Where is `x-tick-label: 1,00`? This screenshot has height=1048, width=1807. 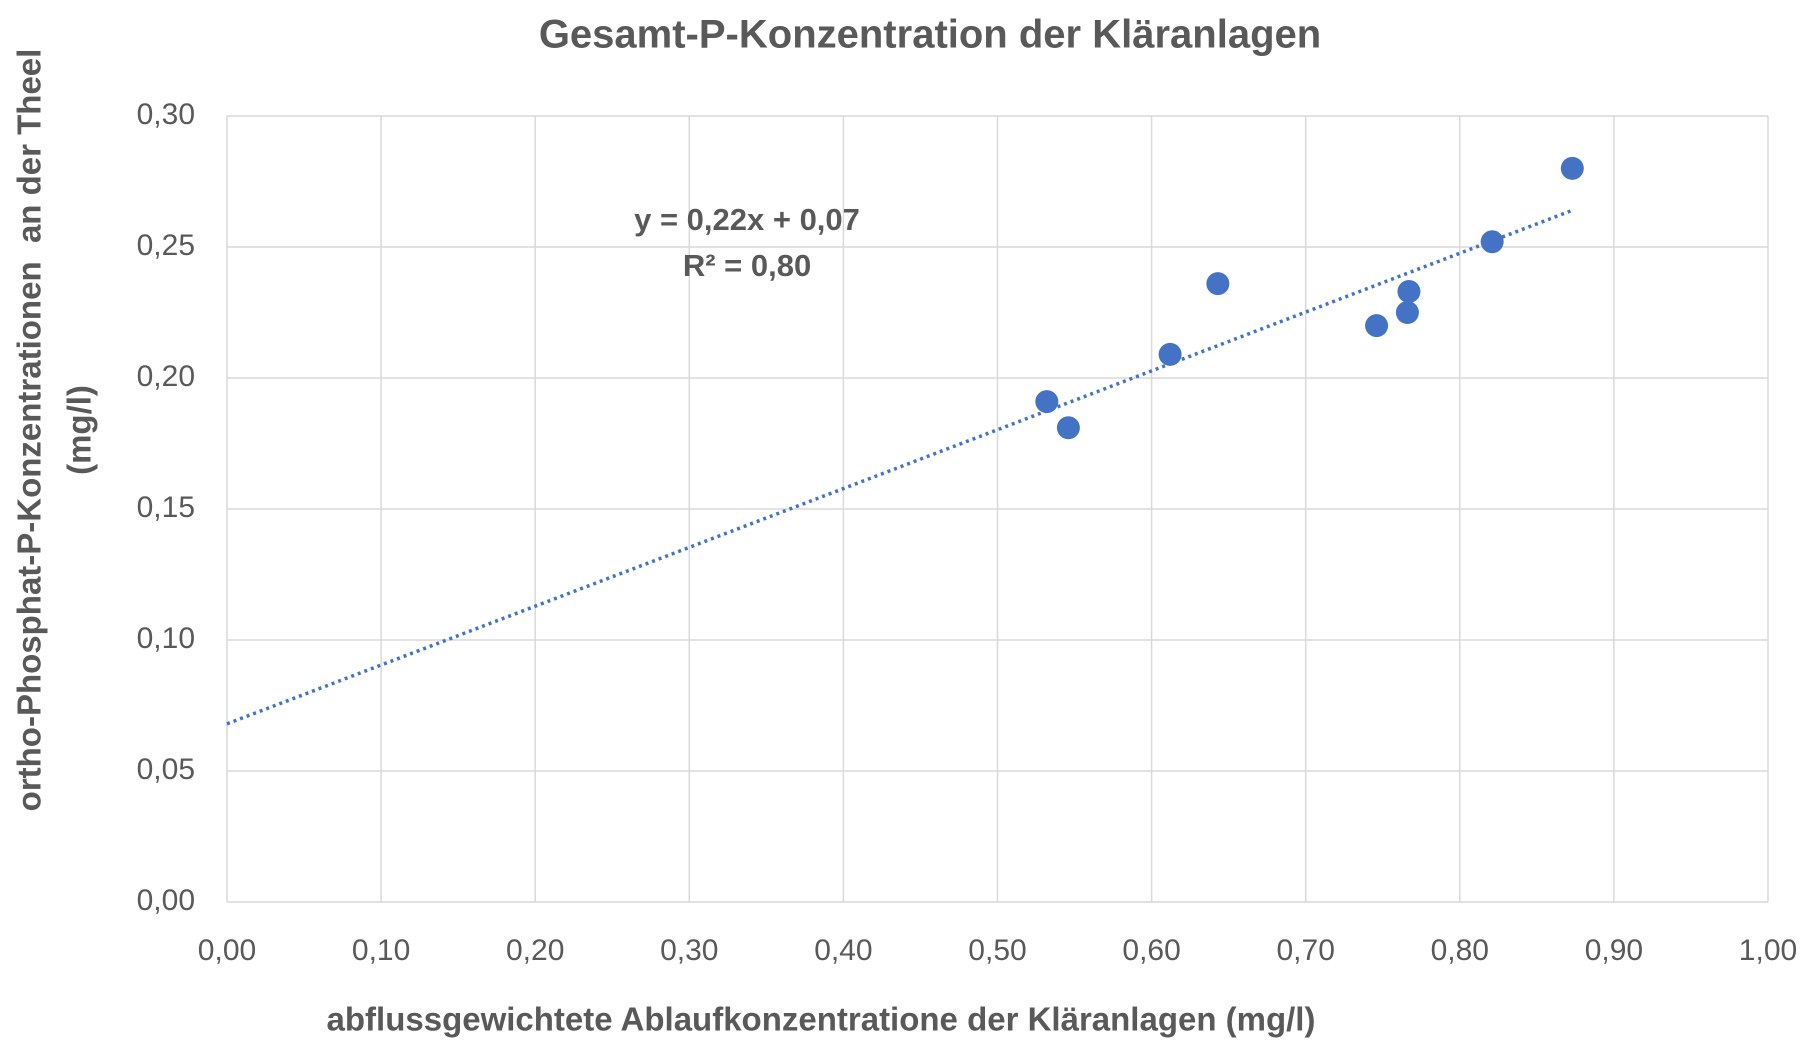 x-tick-label: 1,00 is located at coordinates (1768, 950).